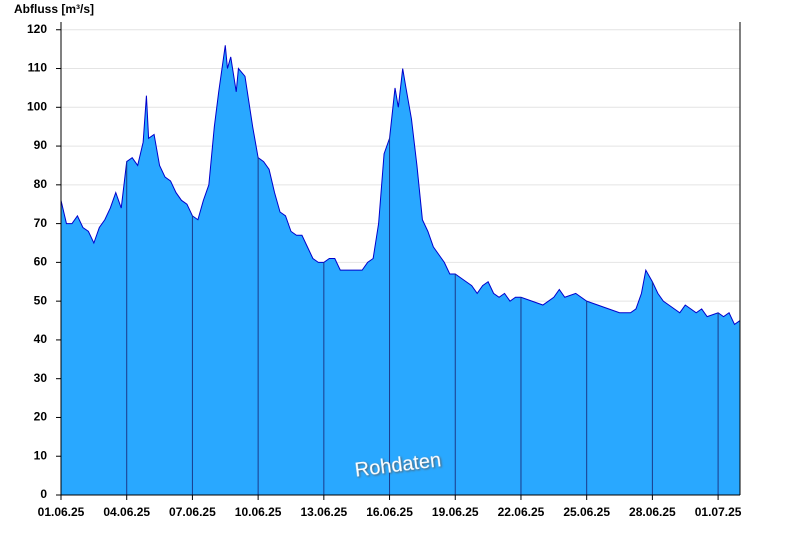 The height and width of the screenshot is (550, 800). Describe the element at coordinates (258, 512) in the screenshot. I see `x-tick-label: 10.06.25` at that location.